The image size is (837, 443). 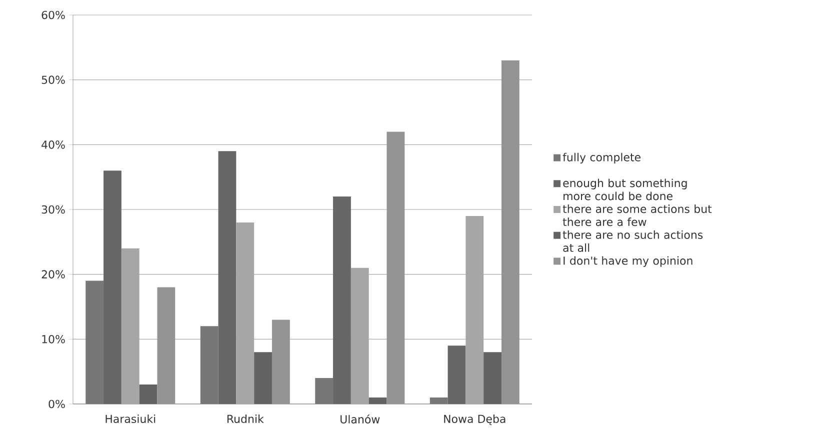 I want to click on legend-label: fully complete, so click(x=601, y=158).